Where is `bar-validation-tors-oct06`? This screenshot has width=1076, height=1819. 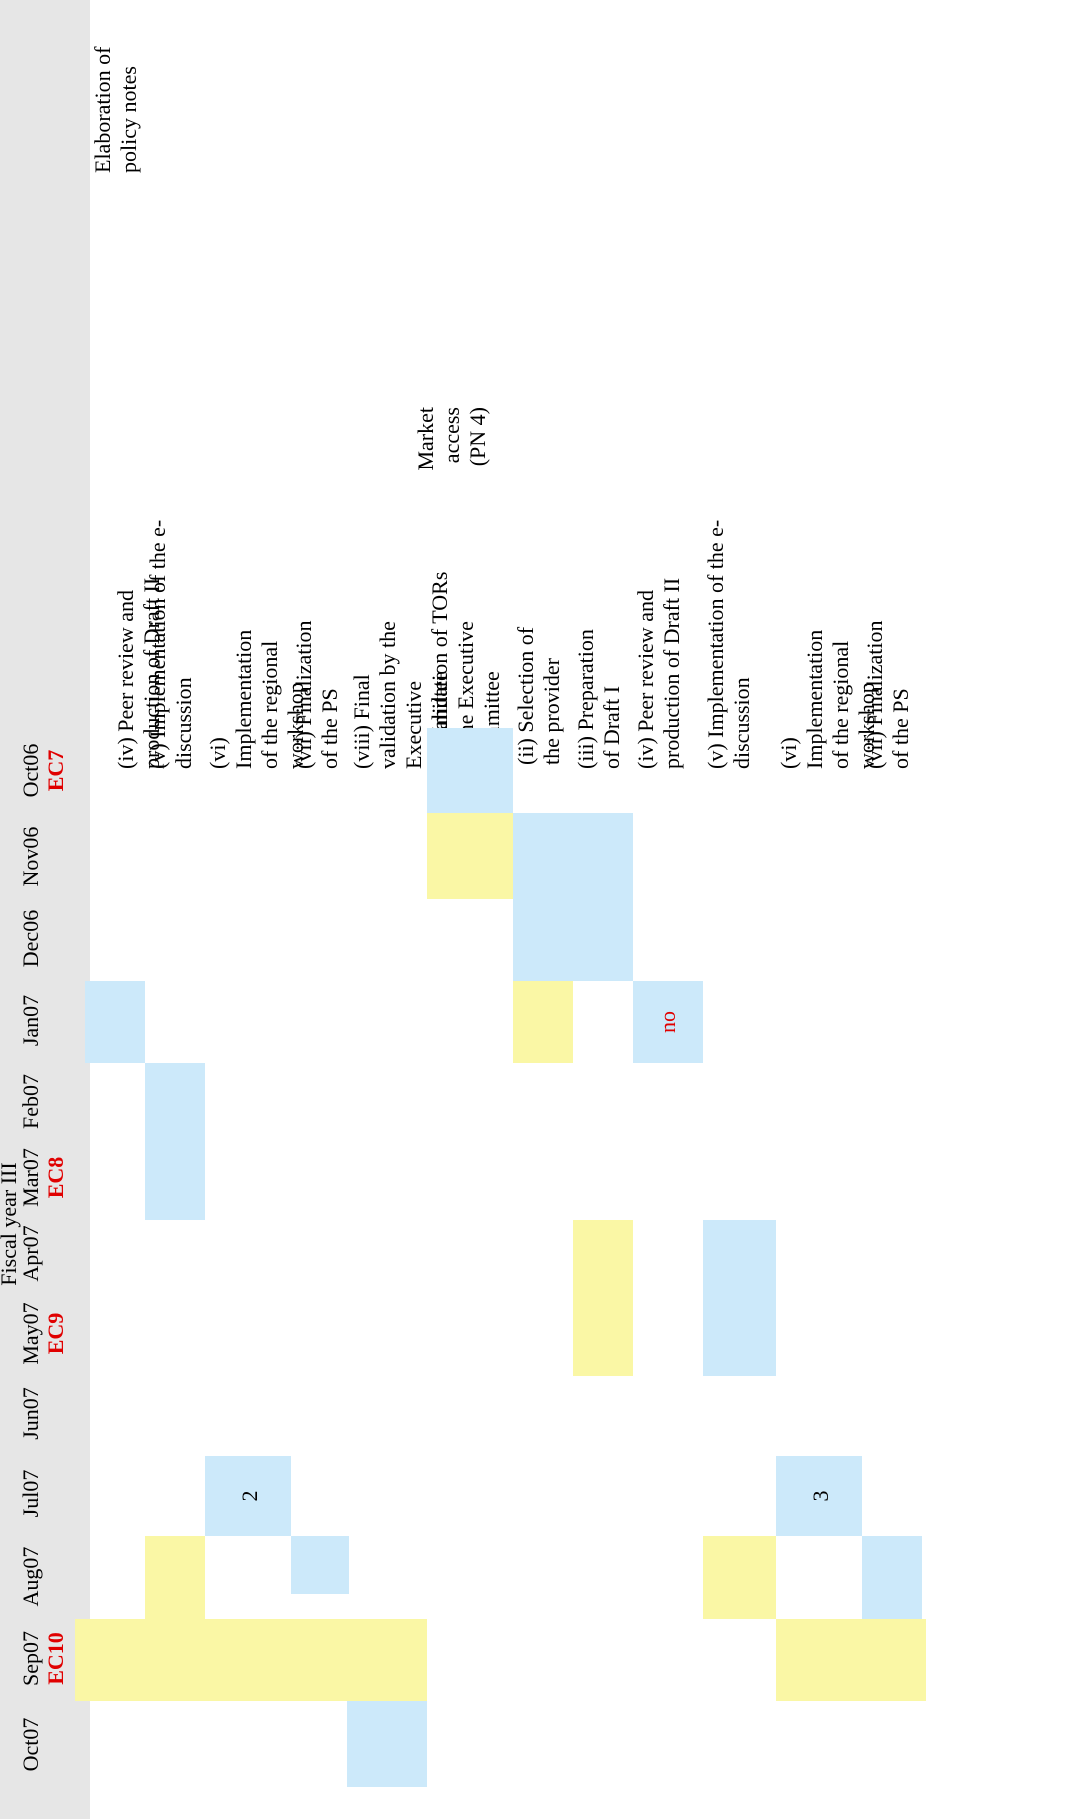 bar-validation-tors-oct06 is located at coordinates (470, 770).